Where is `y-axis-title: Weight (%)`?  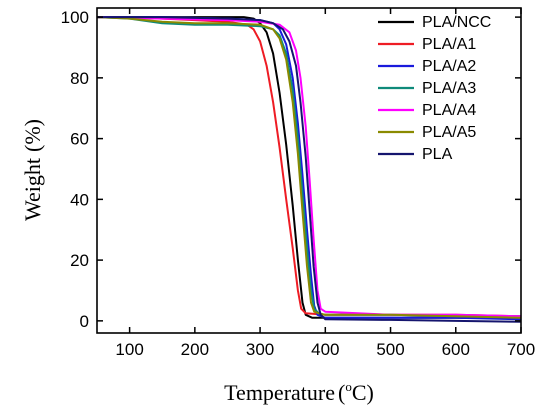 y-axis-title: Weight (%) is located at coordinates (32, 170).